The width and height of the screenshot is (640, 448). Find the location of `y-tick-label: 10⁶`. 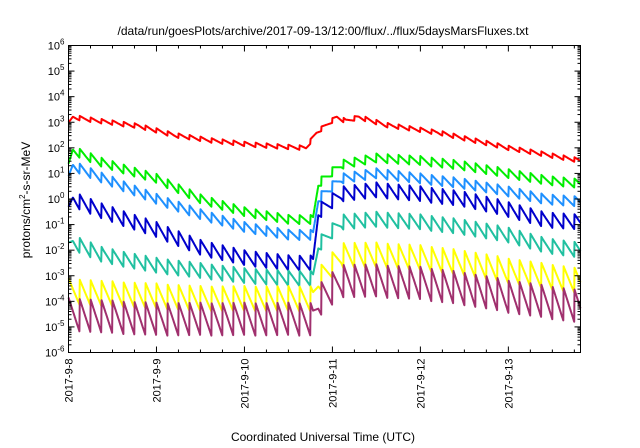

y-tick-label: 10⁶ is located at coordinates (56, 45).